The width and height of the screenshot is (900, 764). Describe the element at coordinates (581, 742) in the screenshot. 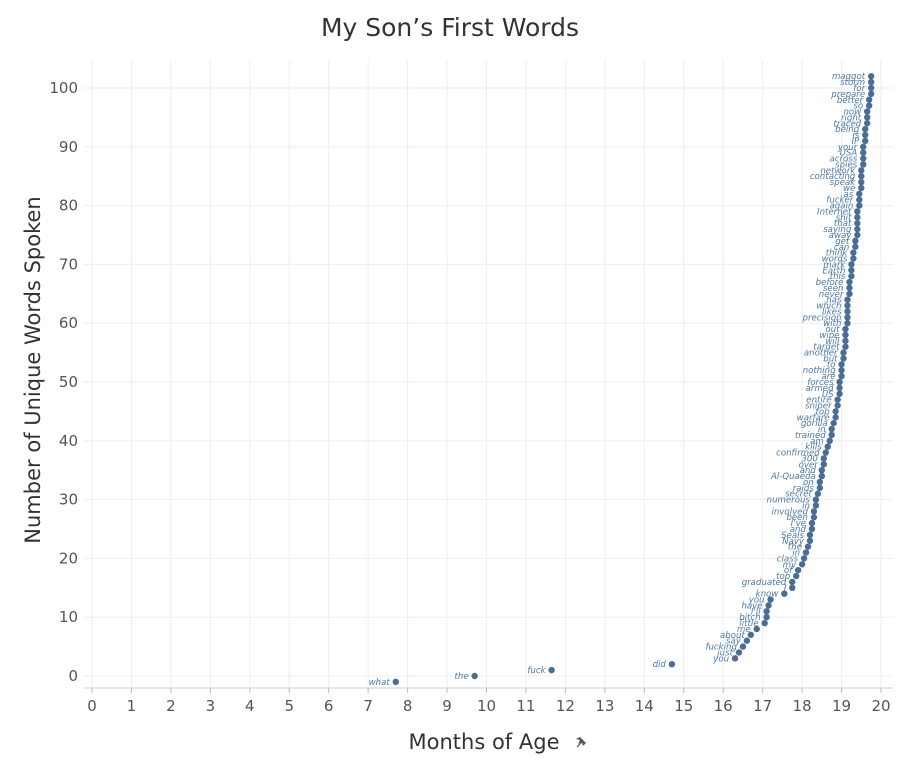

I see `pin-icon` at that location.